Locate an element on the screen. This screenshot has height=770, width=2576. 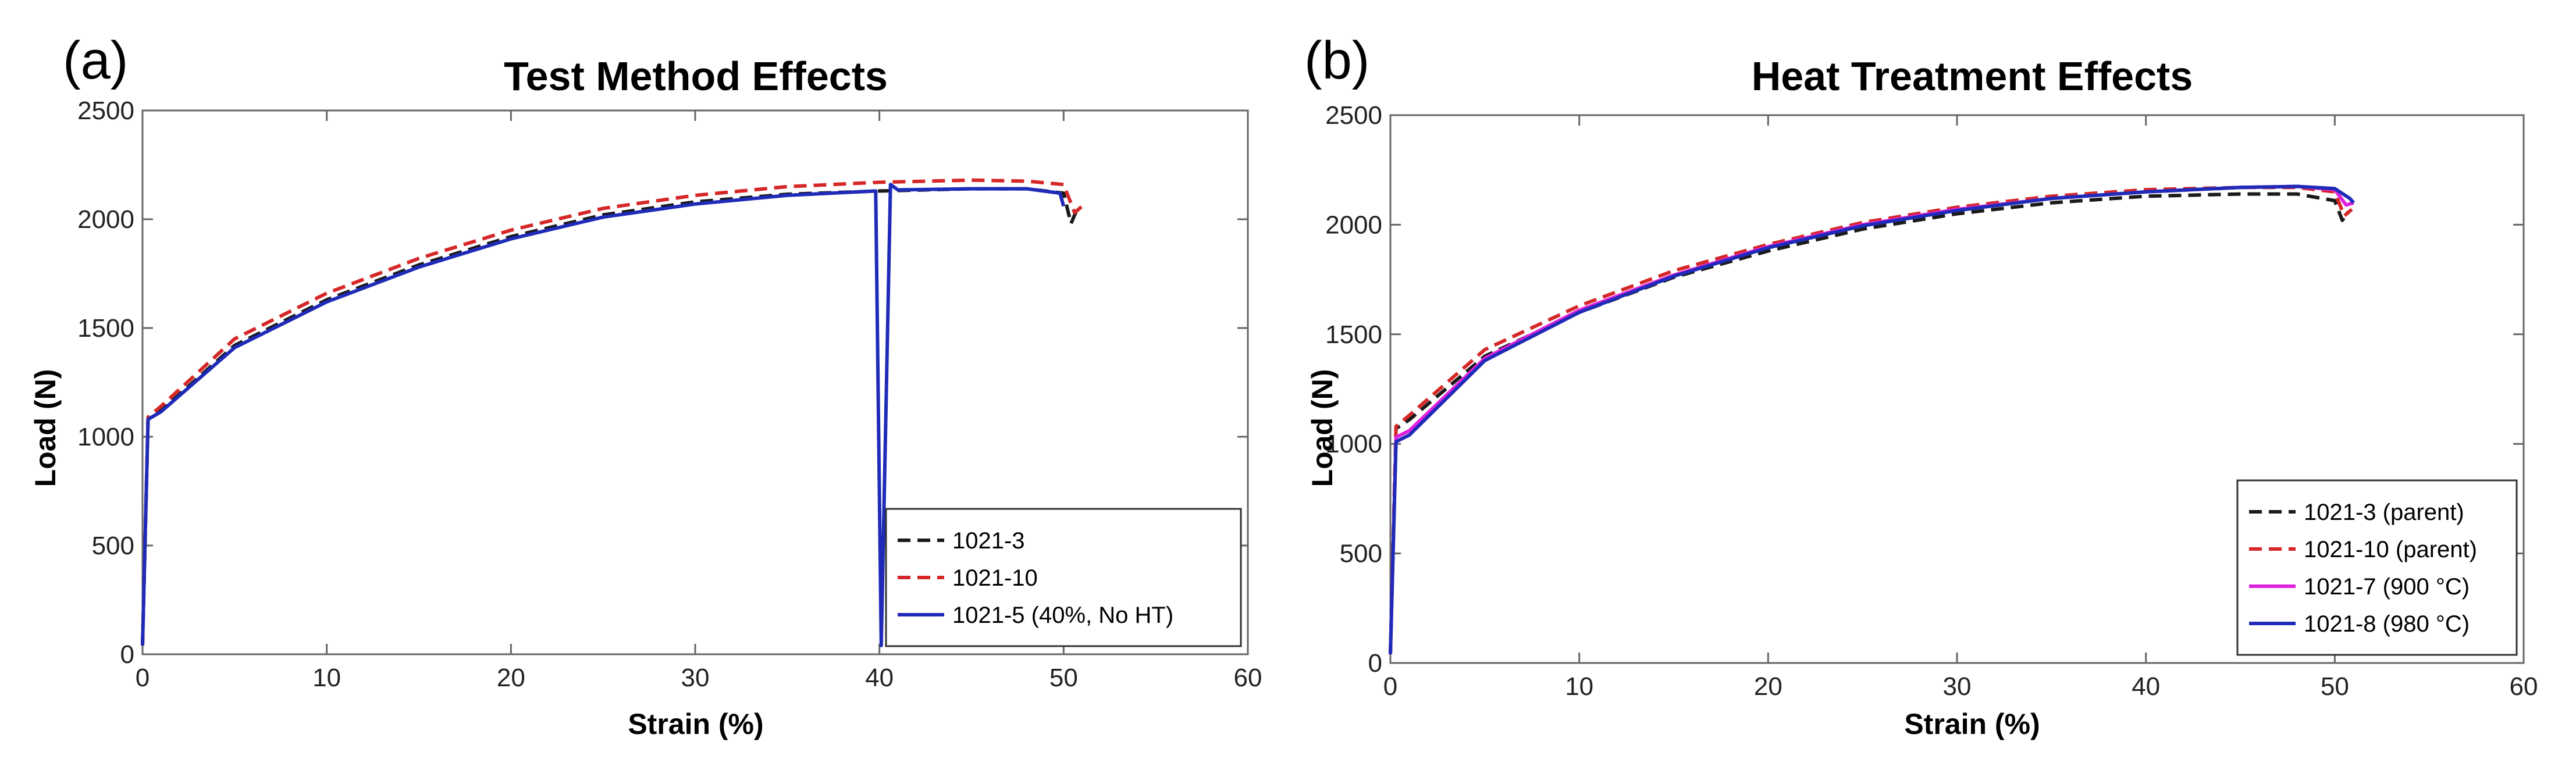
panel-b-xtick-label: 60 is located at coordinates (2524, 686).